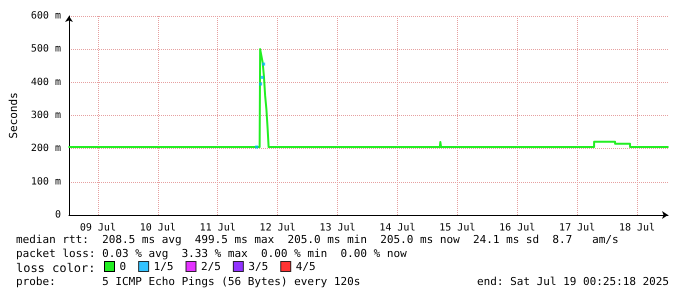 The image size is (697, 297). What do you see at coordinates (317, 239) in the screenshot?
I see `text: median rtt: 208.5 ms avg 499.5 ms max 205.0 ms min 205.0 ms now 24.1 ms sd 8.7 am/s` at bounding box center [317, 239].